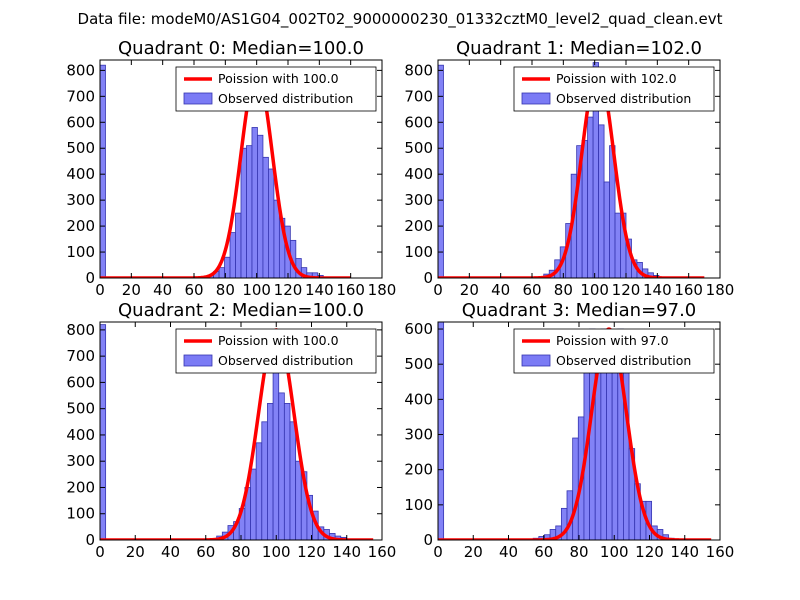 The height and width of the screenshot is (600, 800). Describe the element at coordinates (579, 48) in the screenshot. I see `panel-title: Quadrant 1: Median=102.0` at that location.